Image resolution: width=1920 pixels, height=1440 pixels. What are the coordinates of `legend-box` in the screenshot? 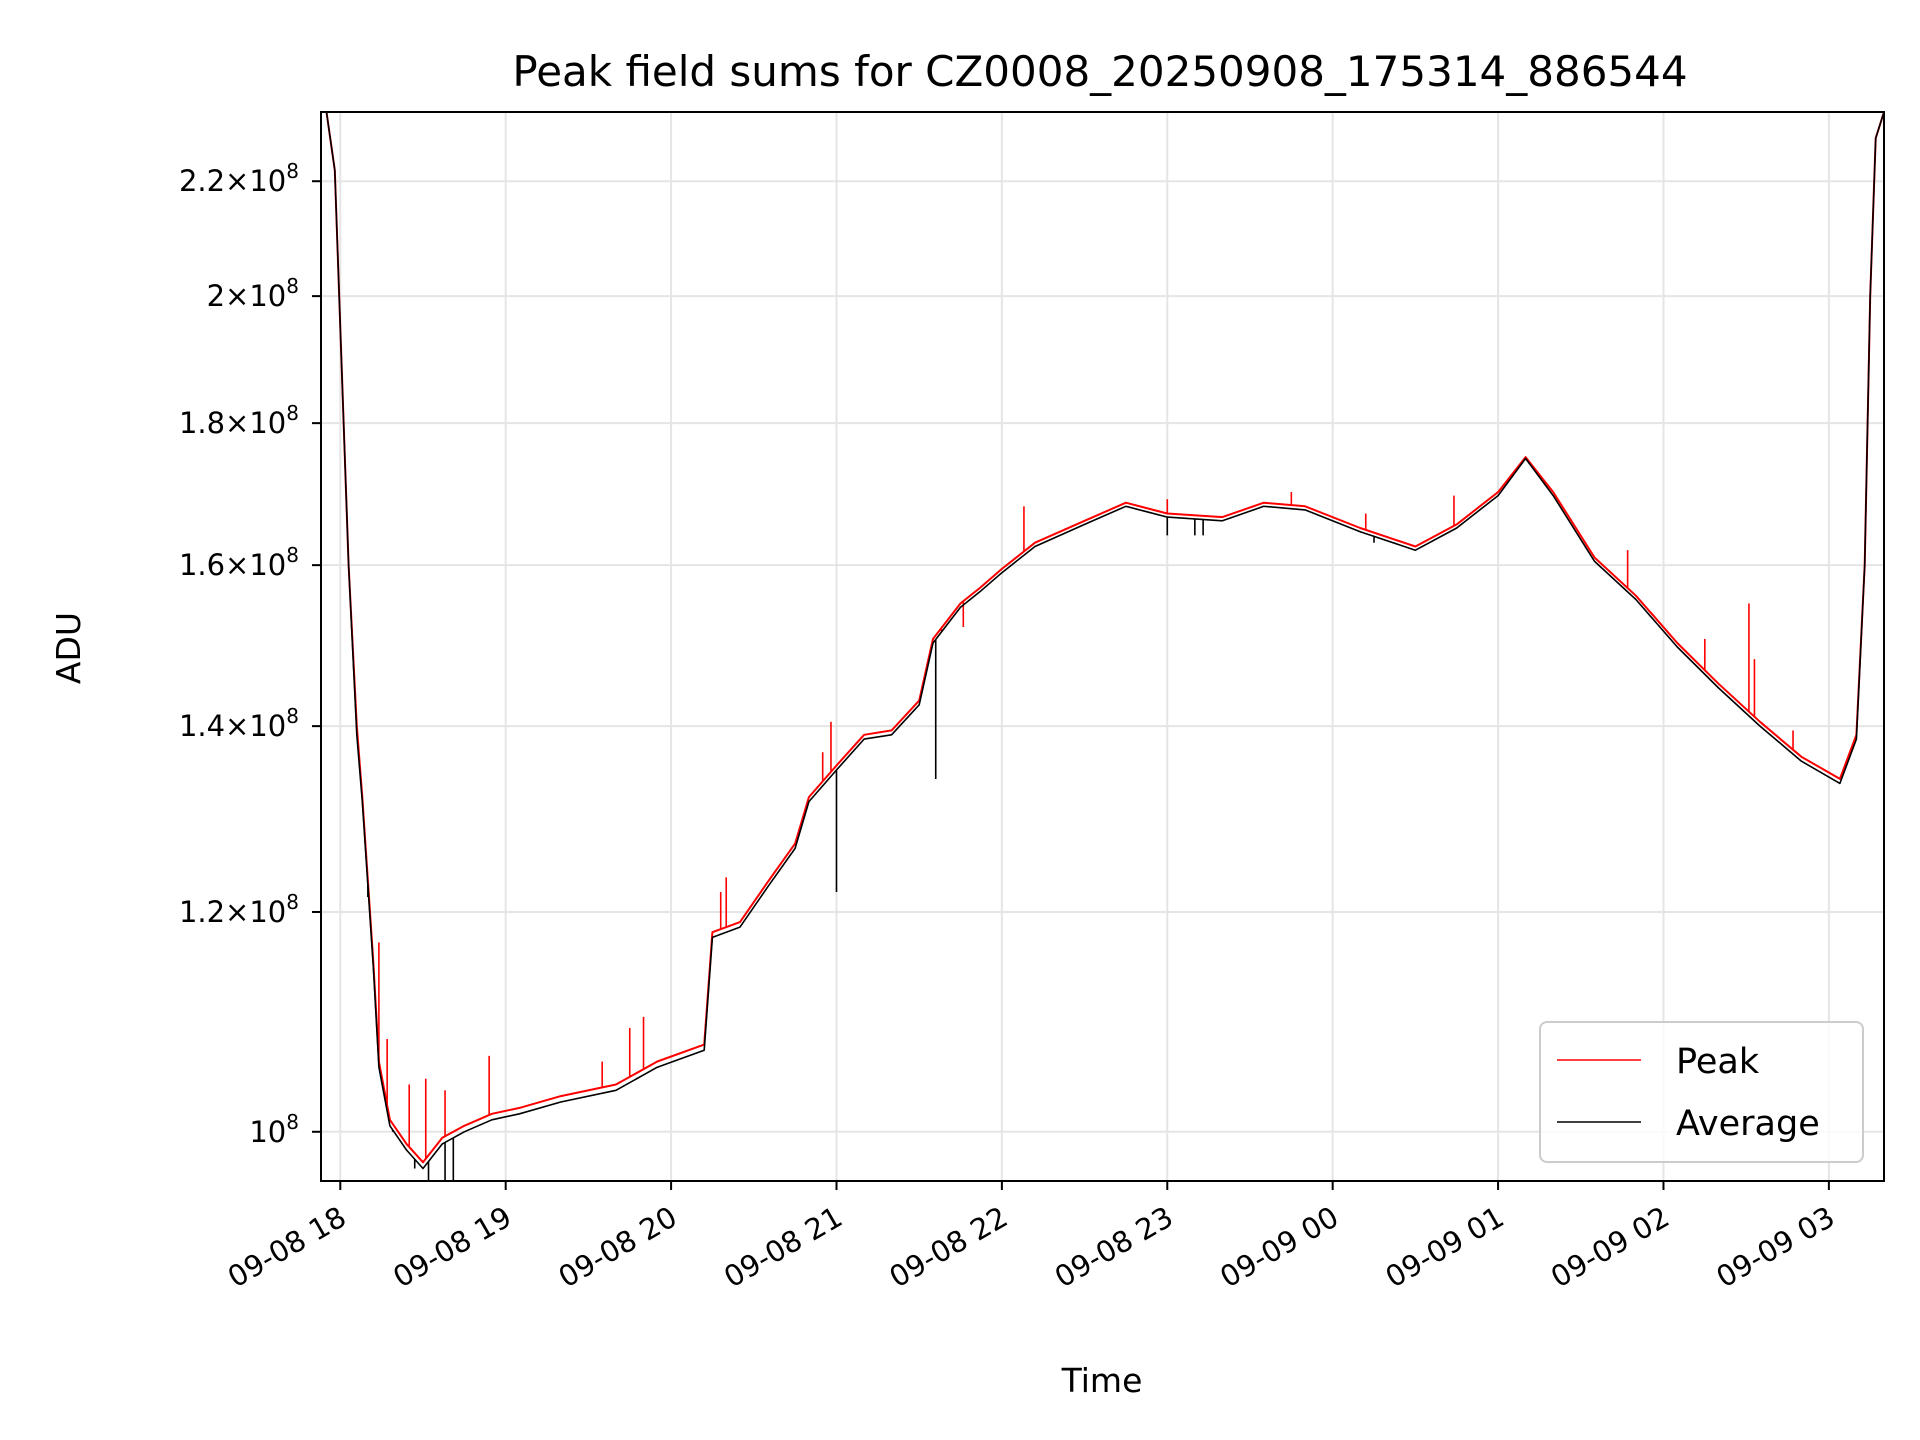 It's located at (1701, 1092).